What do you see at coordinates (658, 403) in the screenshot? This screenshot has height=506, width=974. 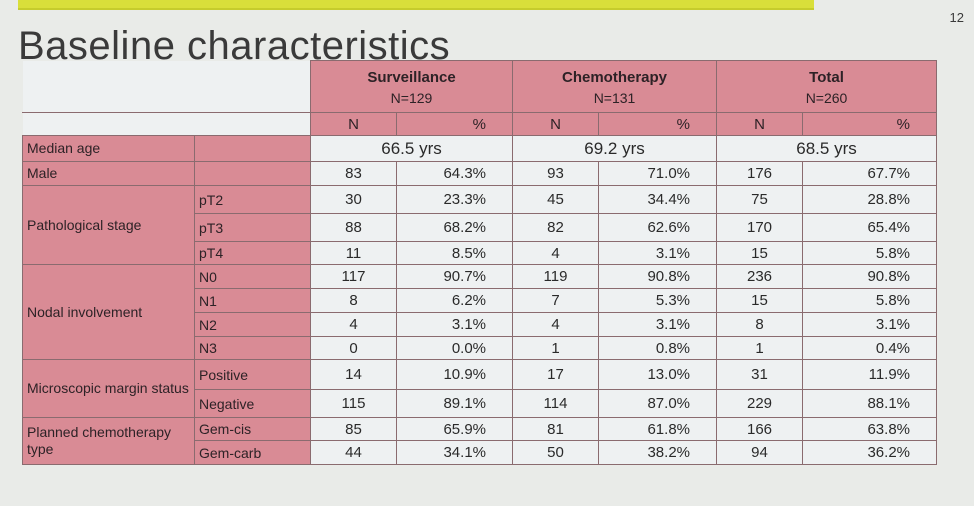 I see `cell-pct: 87.0%` at bounding box center [658, 403].